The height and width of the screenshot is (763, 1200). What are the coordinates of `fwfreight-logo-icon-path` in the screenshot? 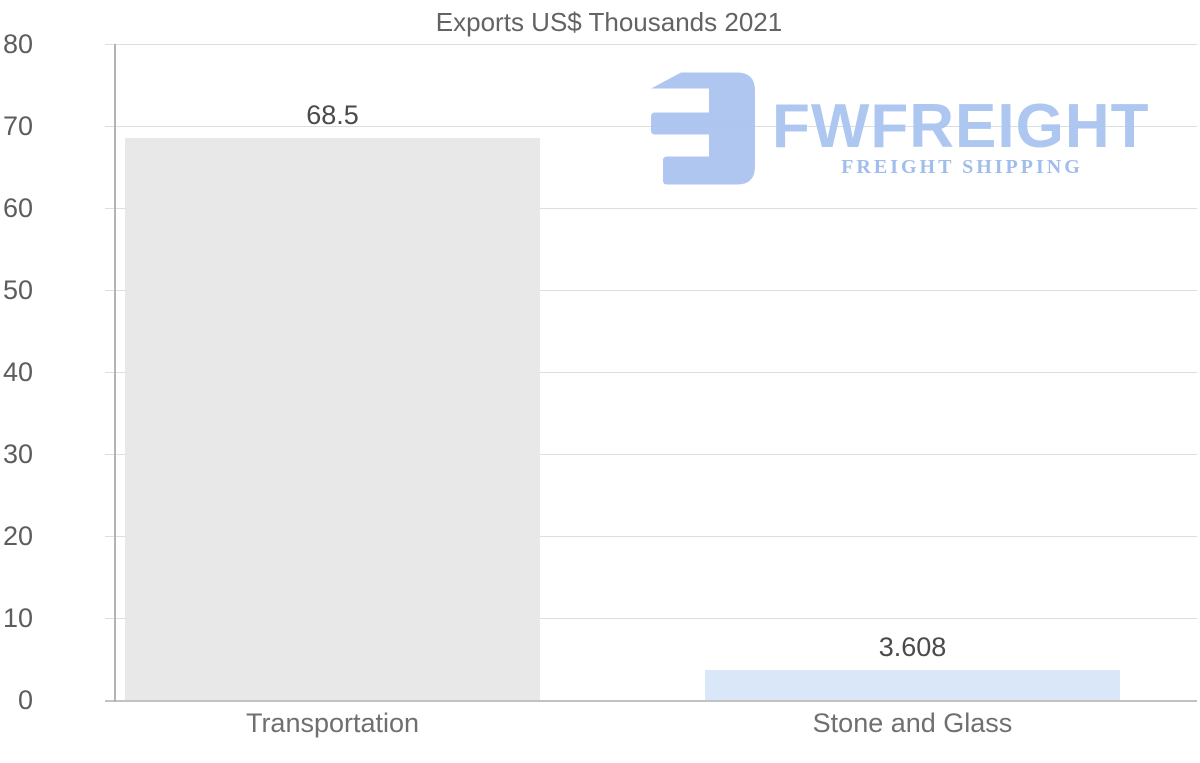 It's located at (703, 128).